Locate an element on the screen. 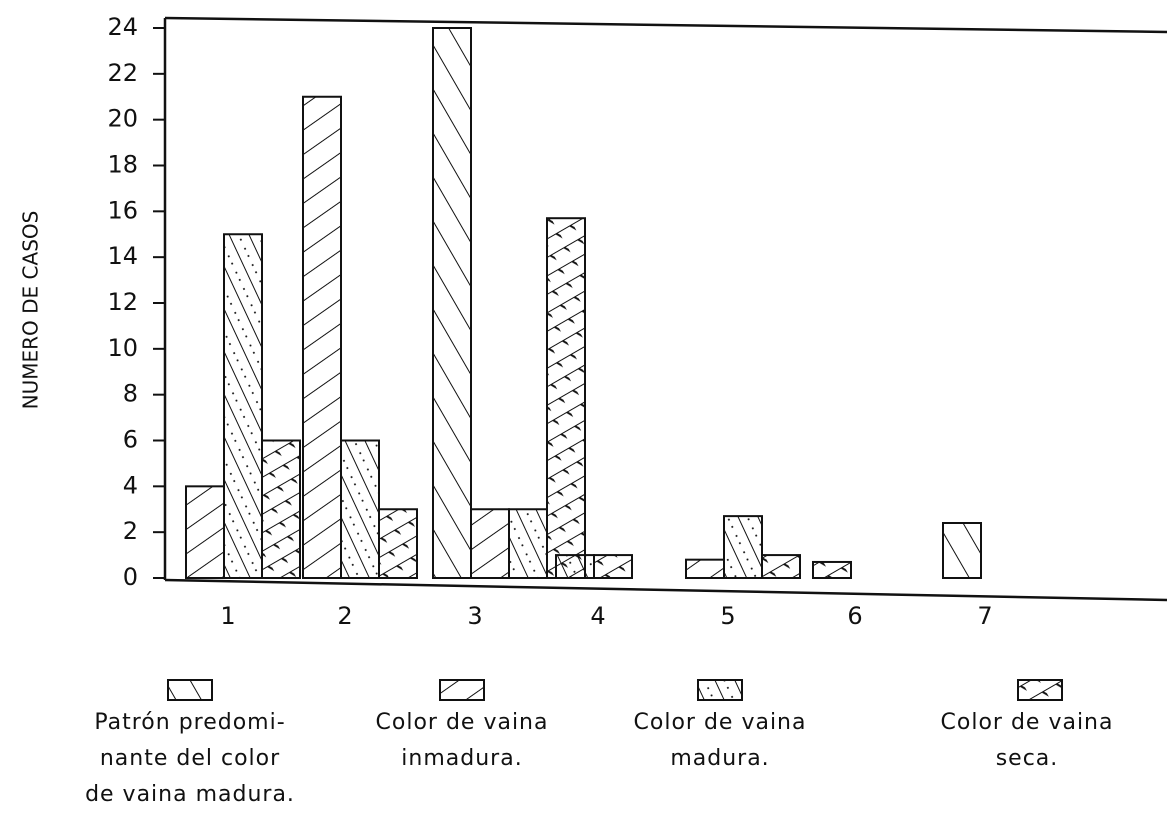 The image size is (1167, 839). legend-label: Color de vaina madura. is located at coordinates (720, 740).